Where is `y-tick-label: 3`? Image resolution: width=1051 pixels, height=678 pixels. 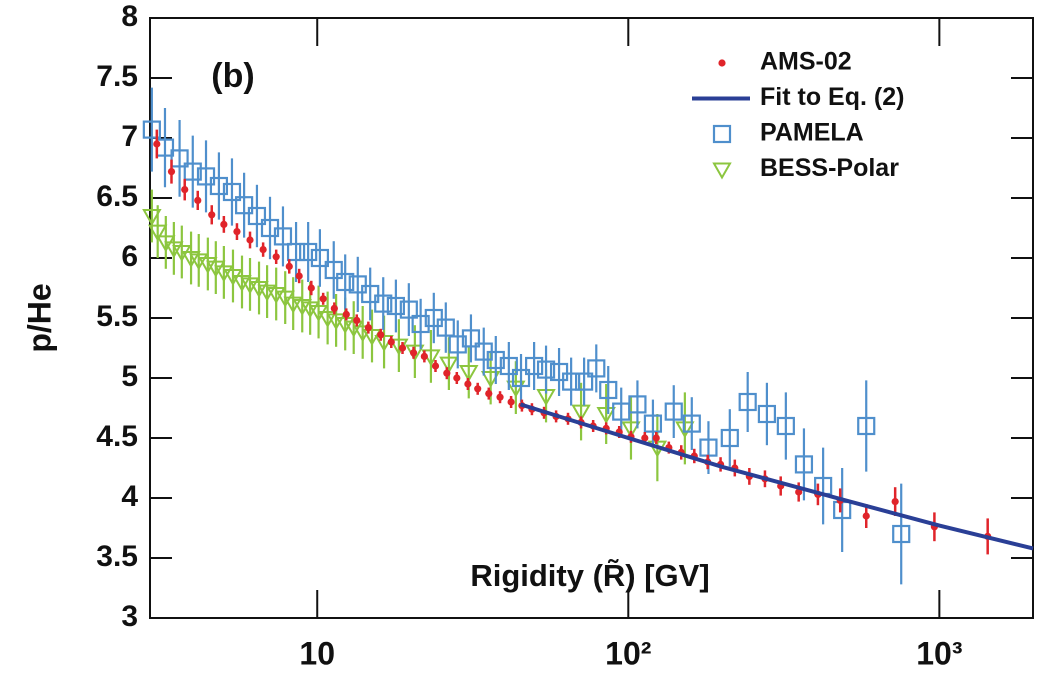
y-tick-label: 3 is located at coordinates (129, 616).